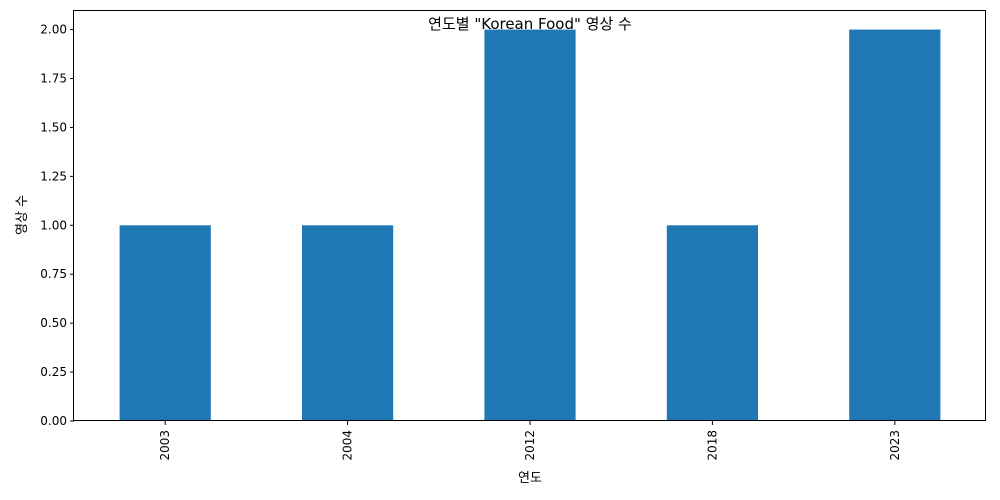 The height and width of the screenshot is (500, 1000). Describe the element at coordinates (165, 323) in the screenshot. I see `bar-2003` at that location.